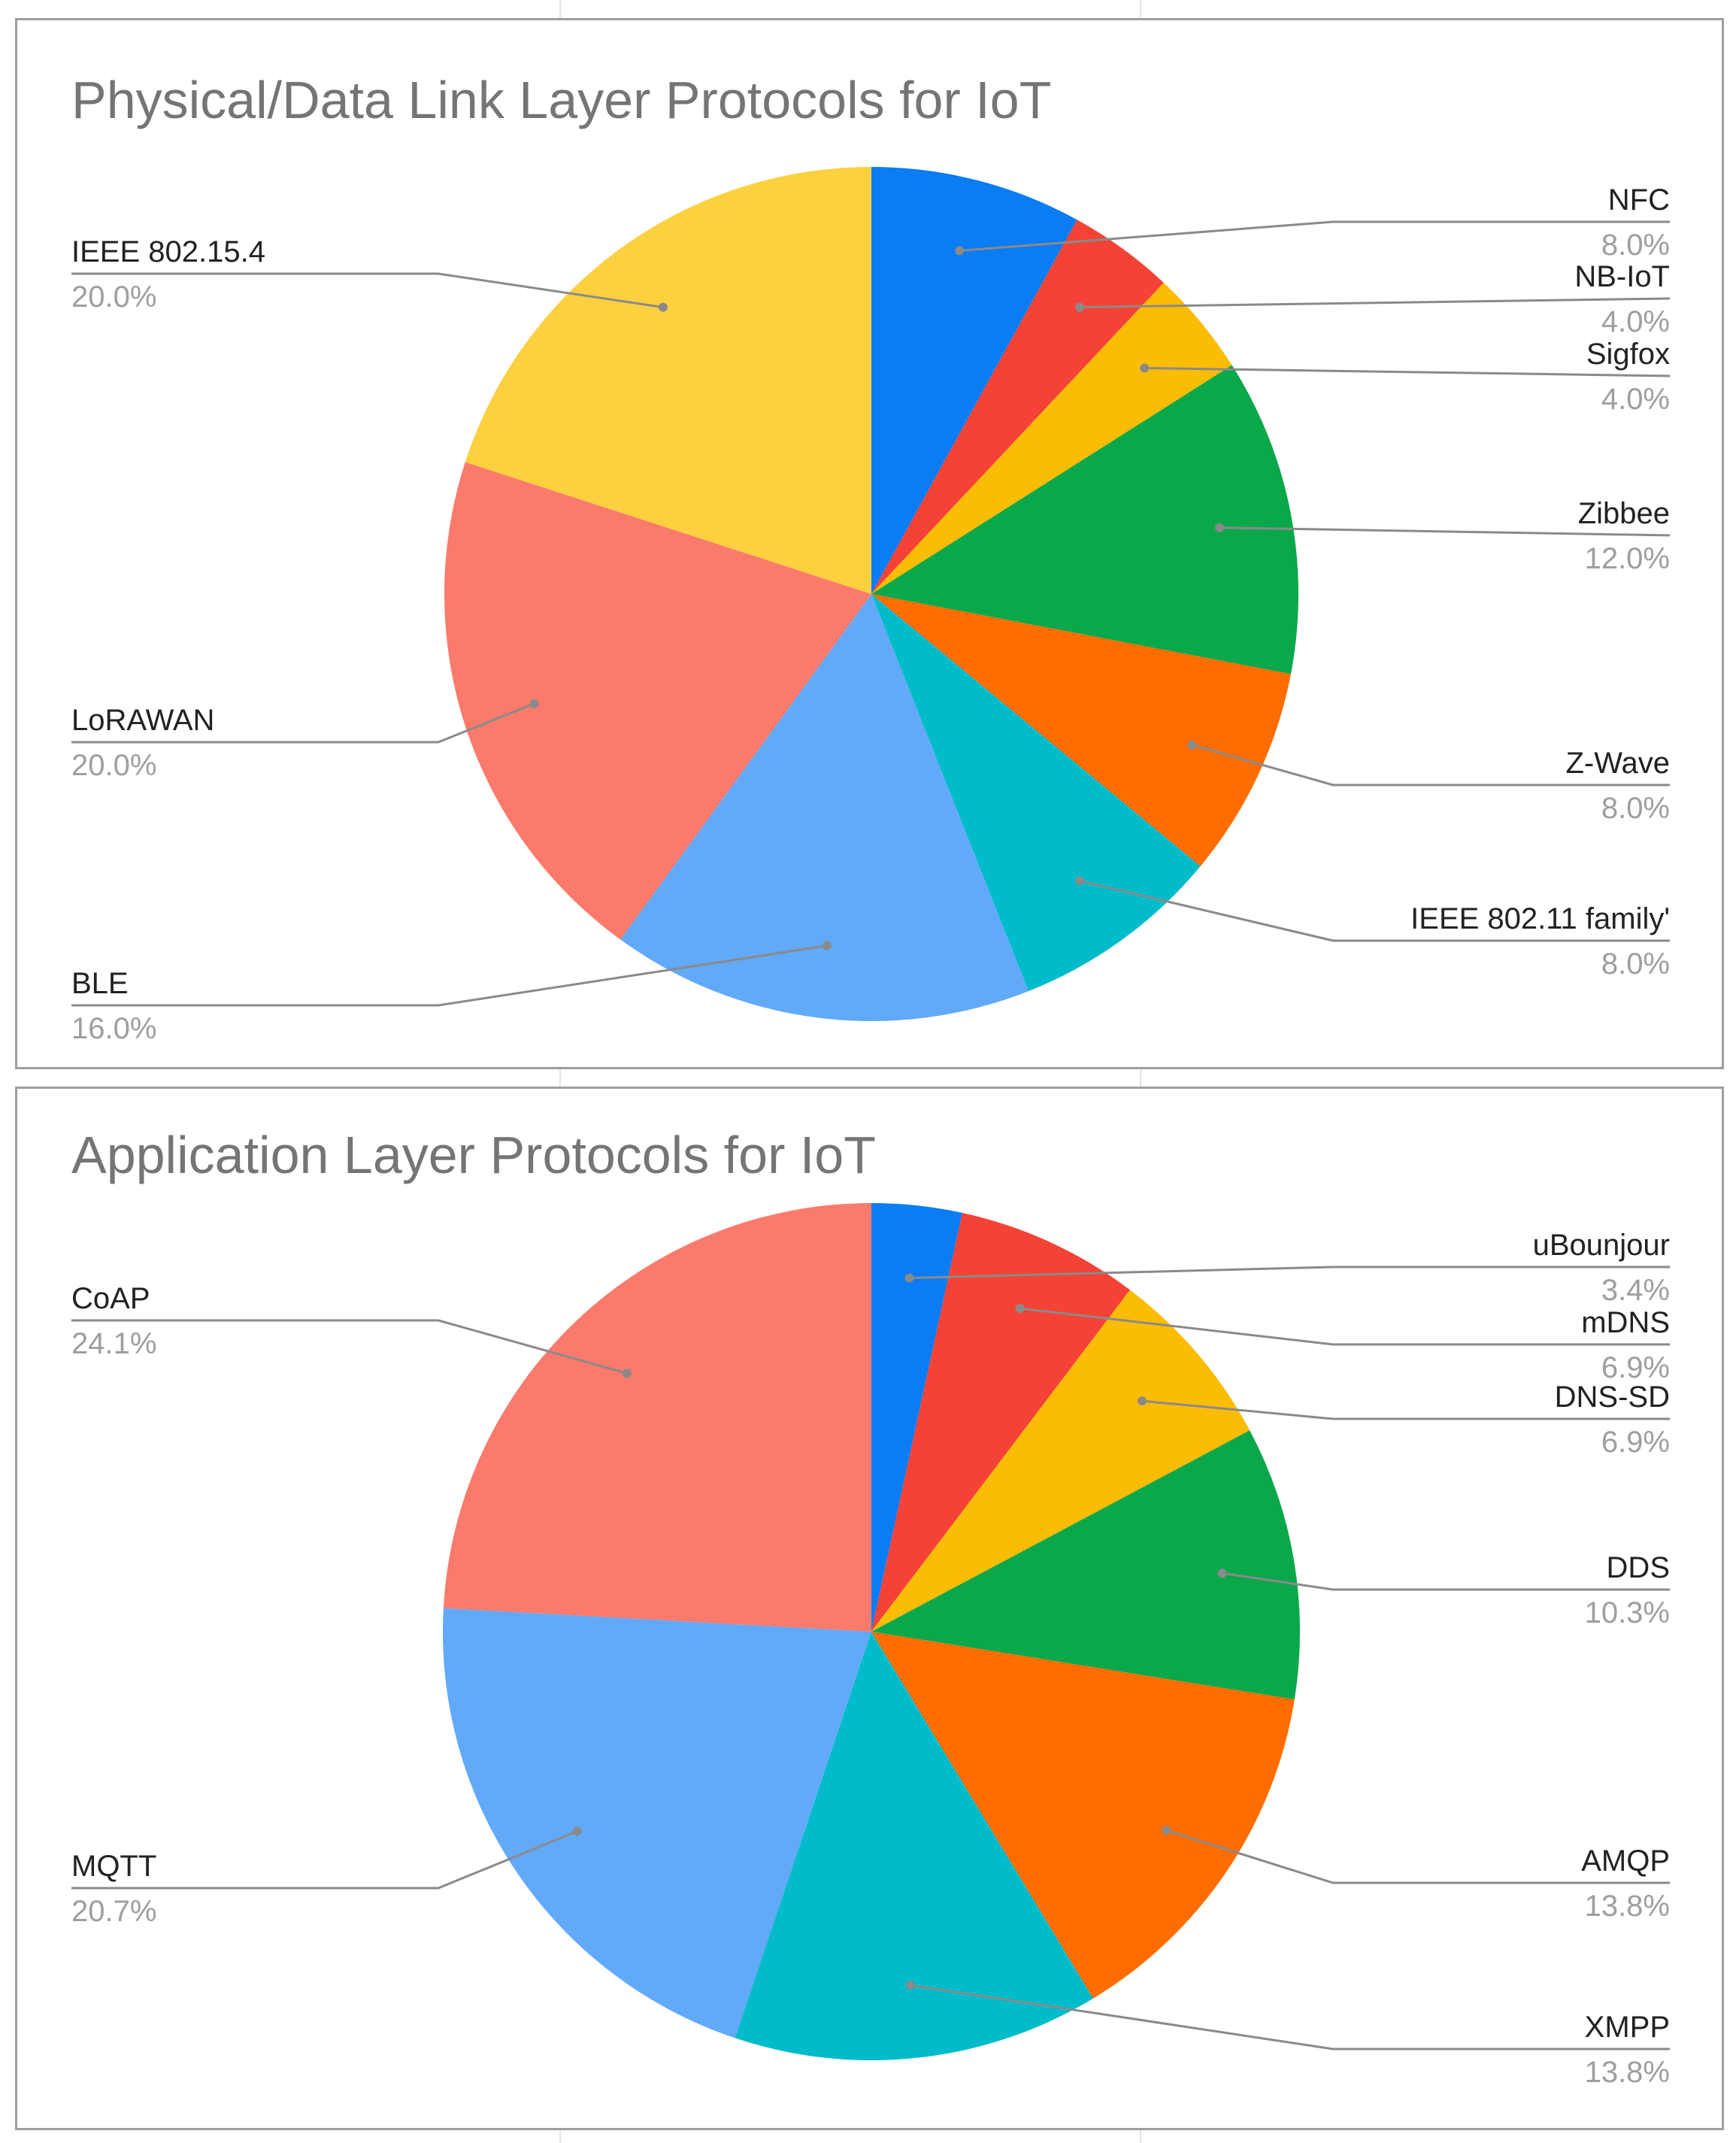  What do you see at coordinates (1445, 532) in the screenshot?
I see `leader-line-zibbee` at bounding box center [1445, 532].